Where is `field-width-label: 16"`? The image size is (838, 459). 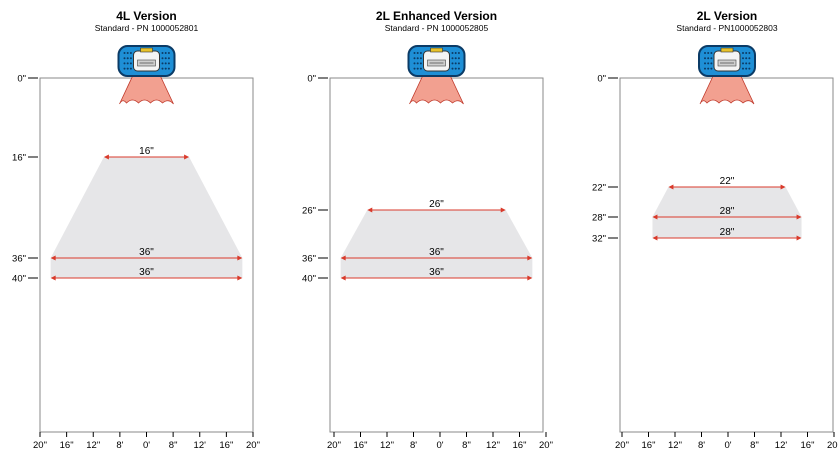 field-width-label: 16" is located at coordinates (146, 151).